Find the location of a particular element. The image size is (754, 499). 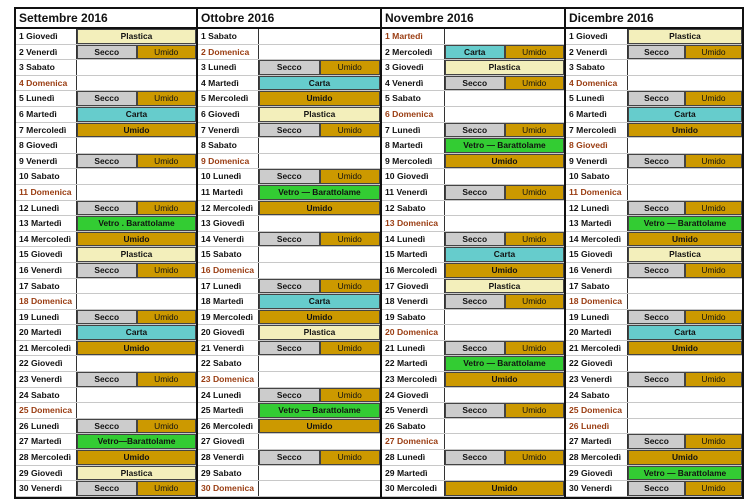

day-row: 12 Lunedì Secco Umido is located at coordinates (106, 208).